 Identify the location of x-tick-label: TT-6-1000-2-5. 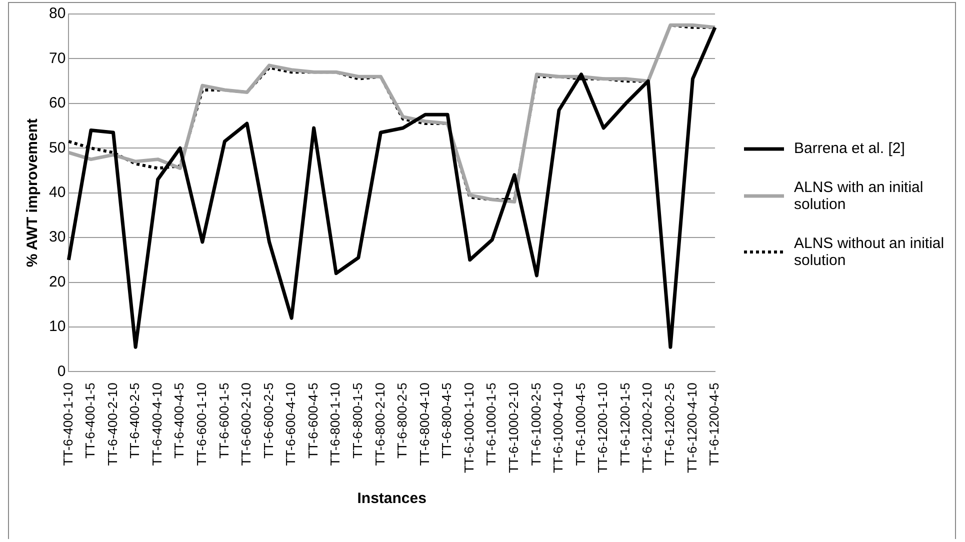
(536, 424).